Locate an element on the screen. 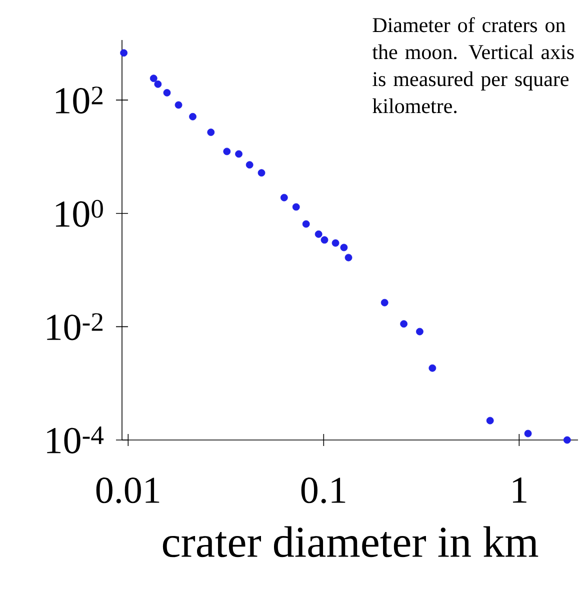 This screenshot has height=601, width=583. y-tick-label: 10$^{2}$ is located at coordinates (79, 100).